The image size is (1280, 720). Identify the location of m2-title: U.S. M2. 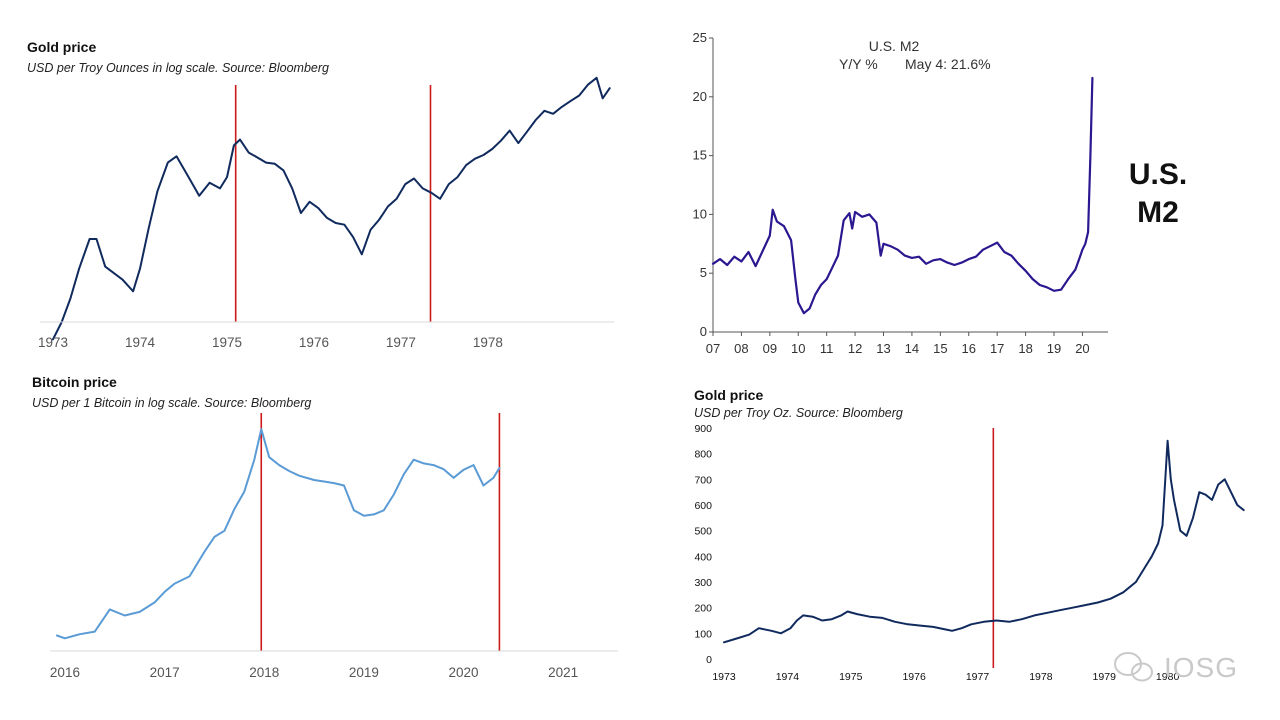
(894, 46).